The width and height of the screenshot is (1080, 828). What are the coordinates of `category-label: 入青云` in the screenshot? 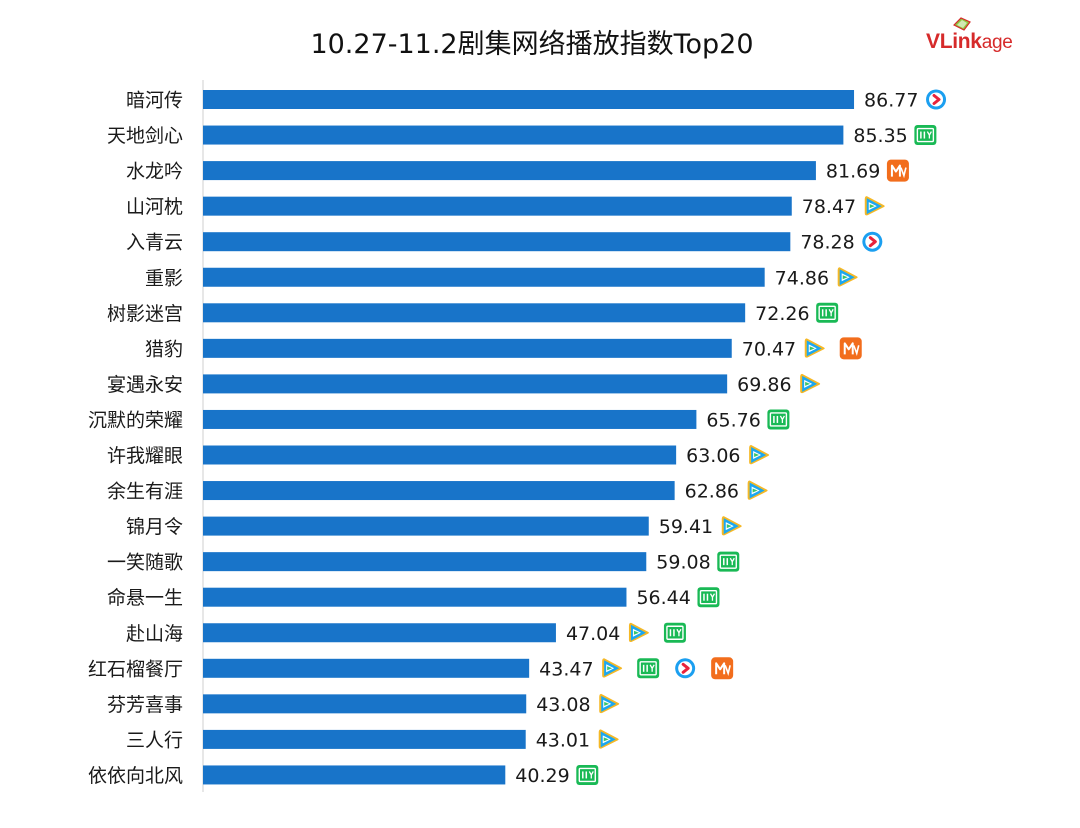 It's located at (154, 243).